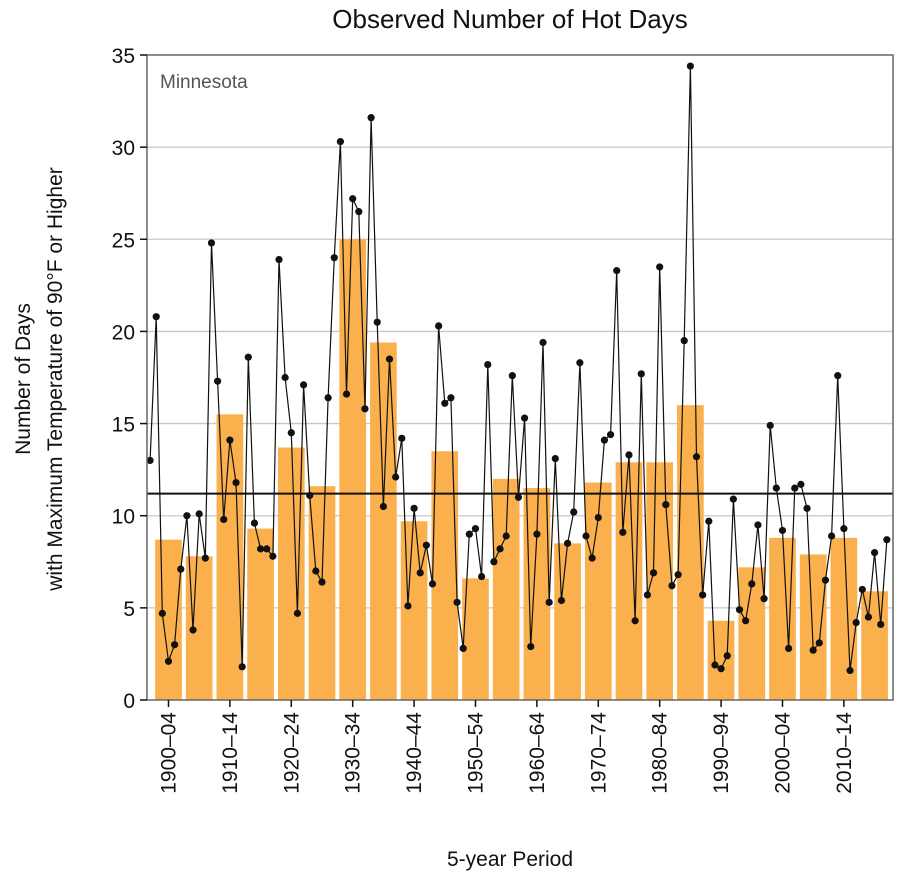 This screenshot has width=901, height=879. I want to click on annual-point-1994, so click(733, 499).